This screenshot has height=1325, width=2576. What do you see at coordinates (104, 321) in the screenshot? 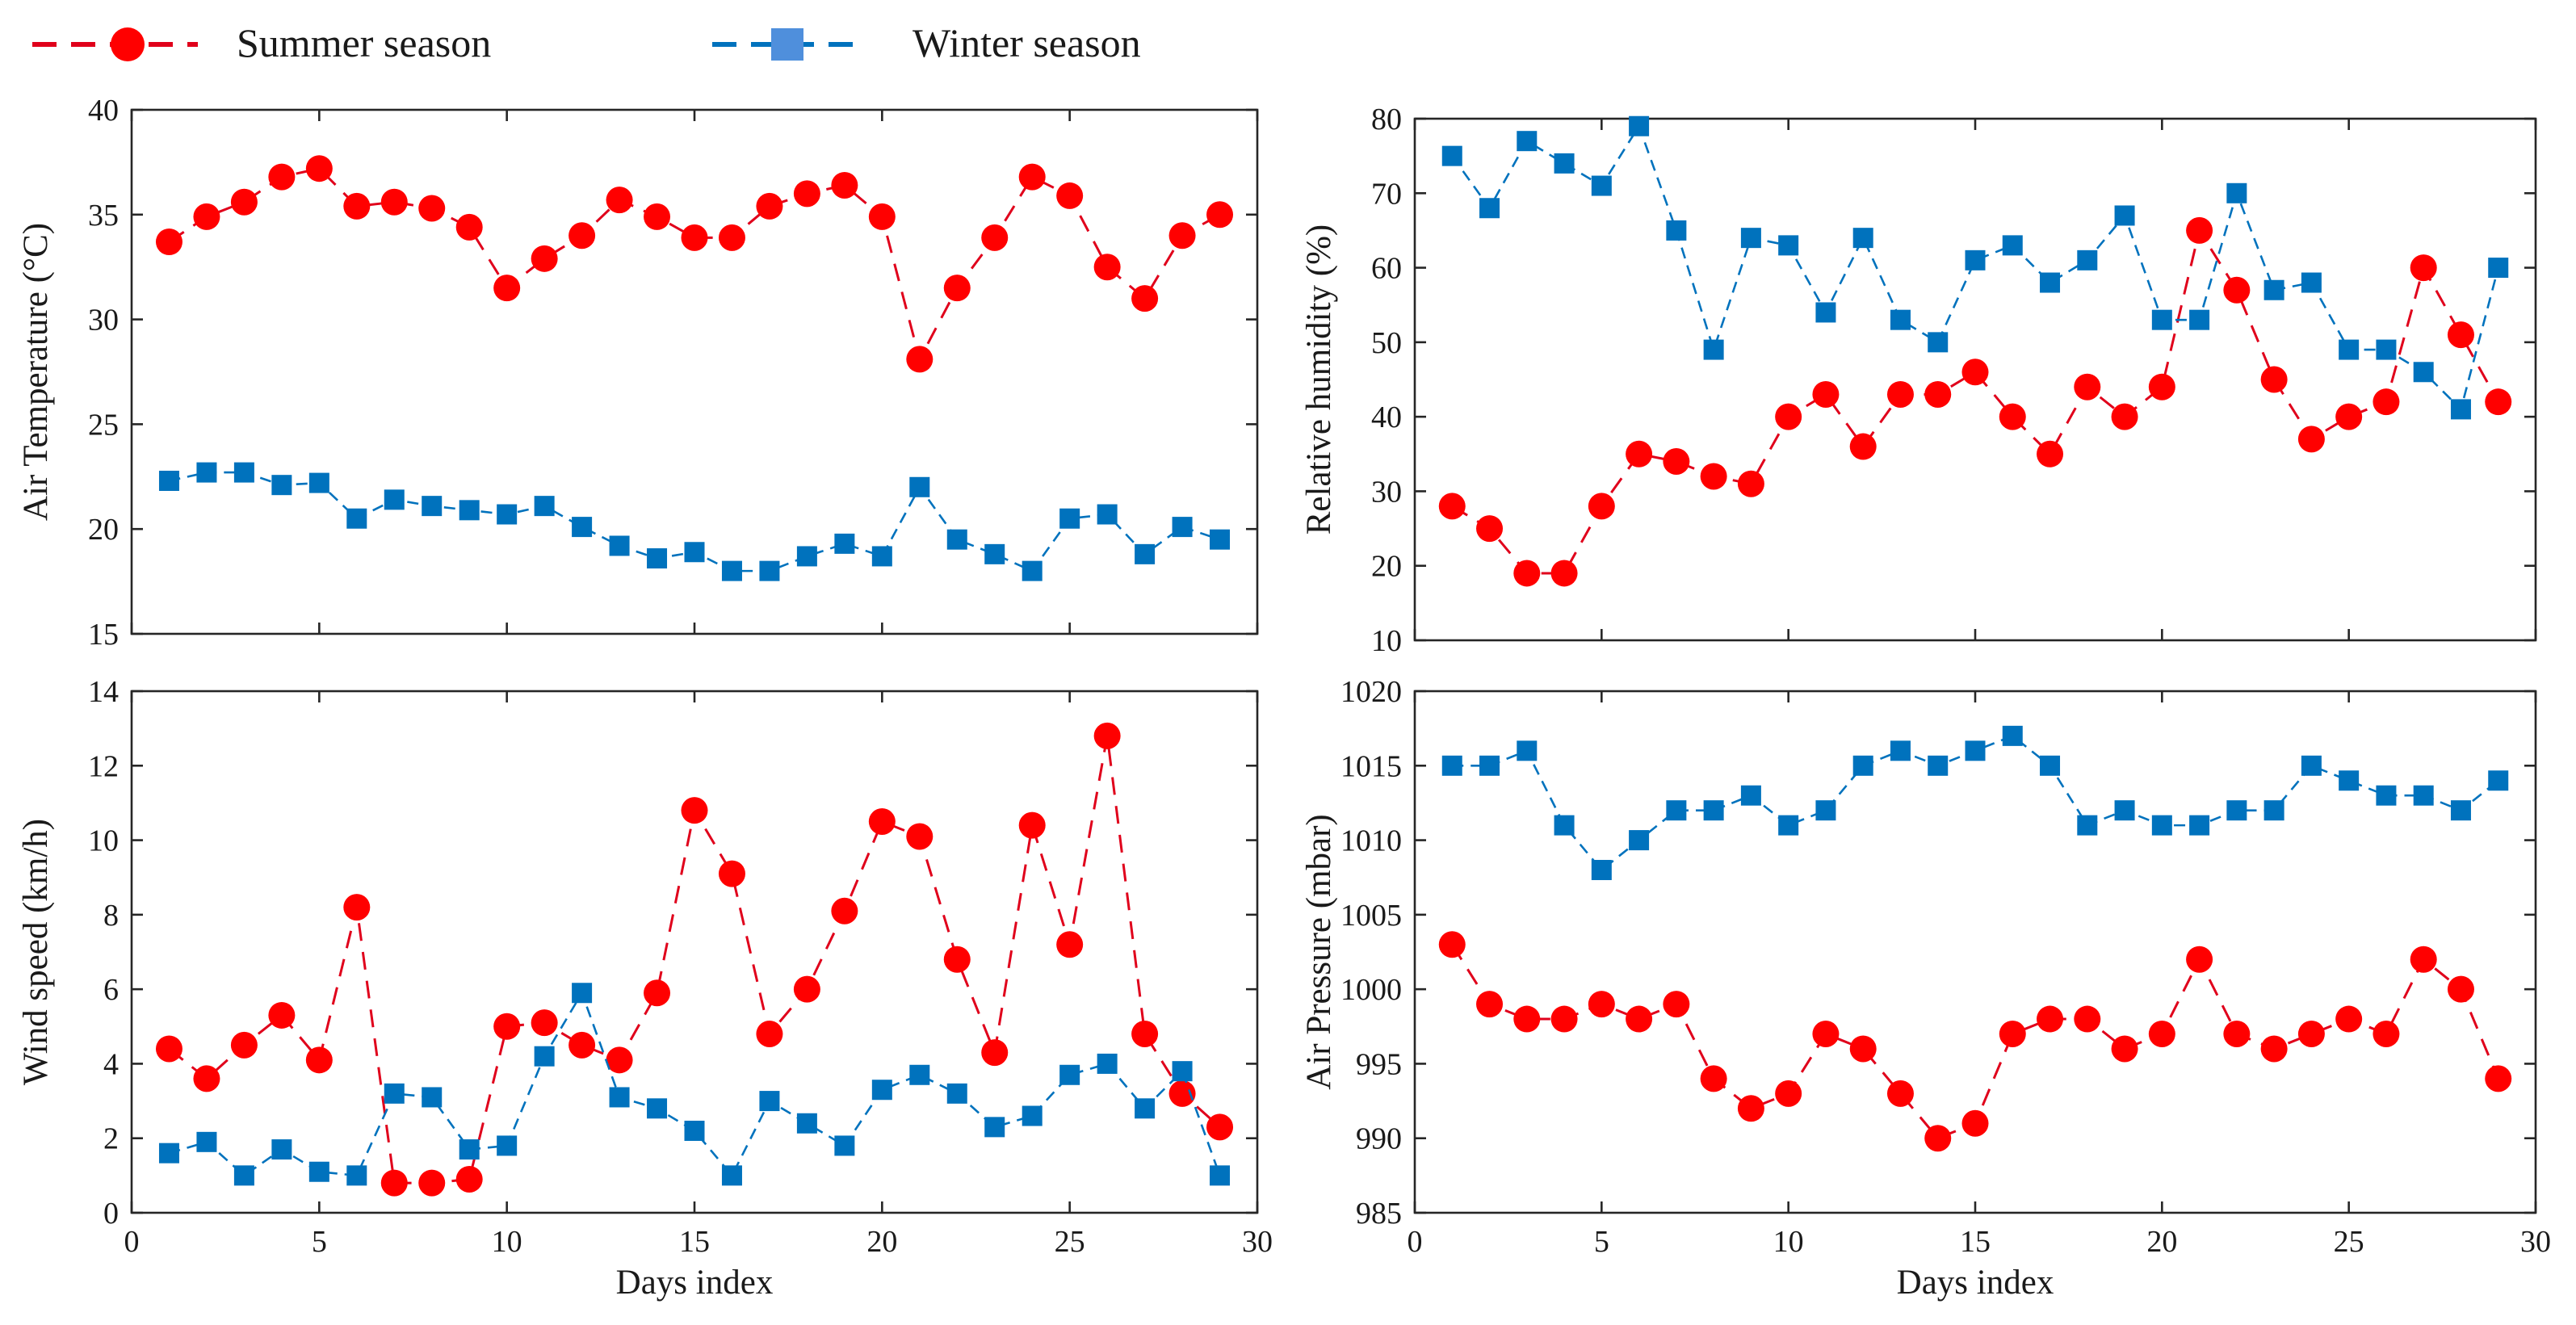
I see `air-temperature-ytick-label: 30` at bounding box center [104, 321].